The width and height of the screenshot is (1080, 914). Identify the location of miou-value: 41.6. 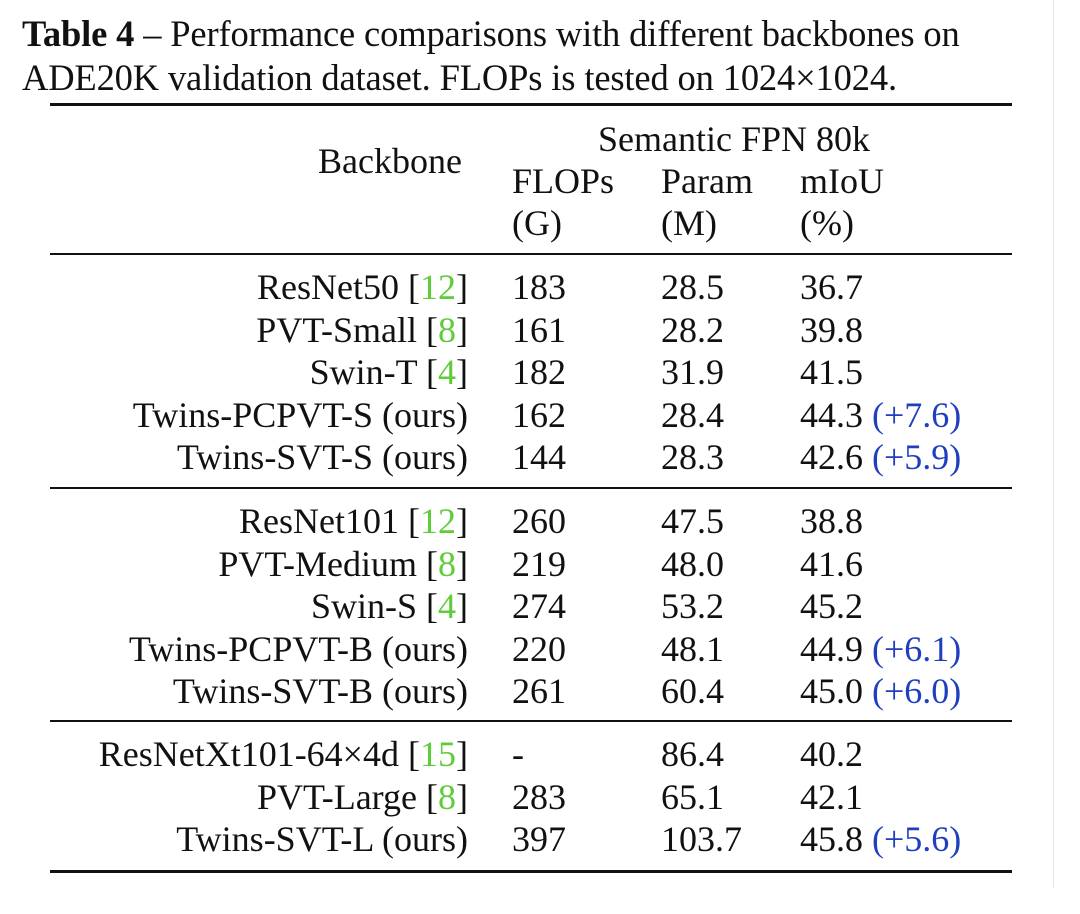
(831, 564).